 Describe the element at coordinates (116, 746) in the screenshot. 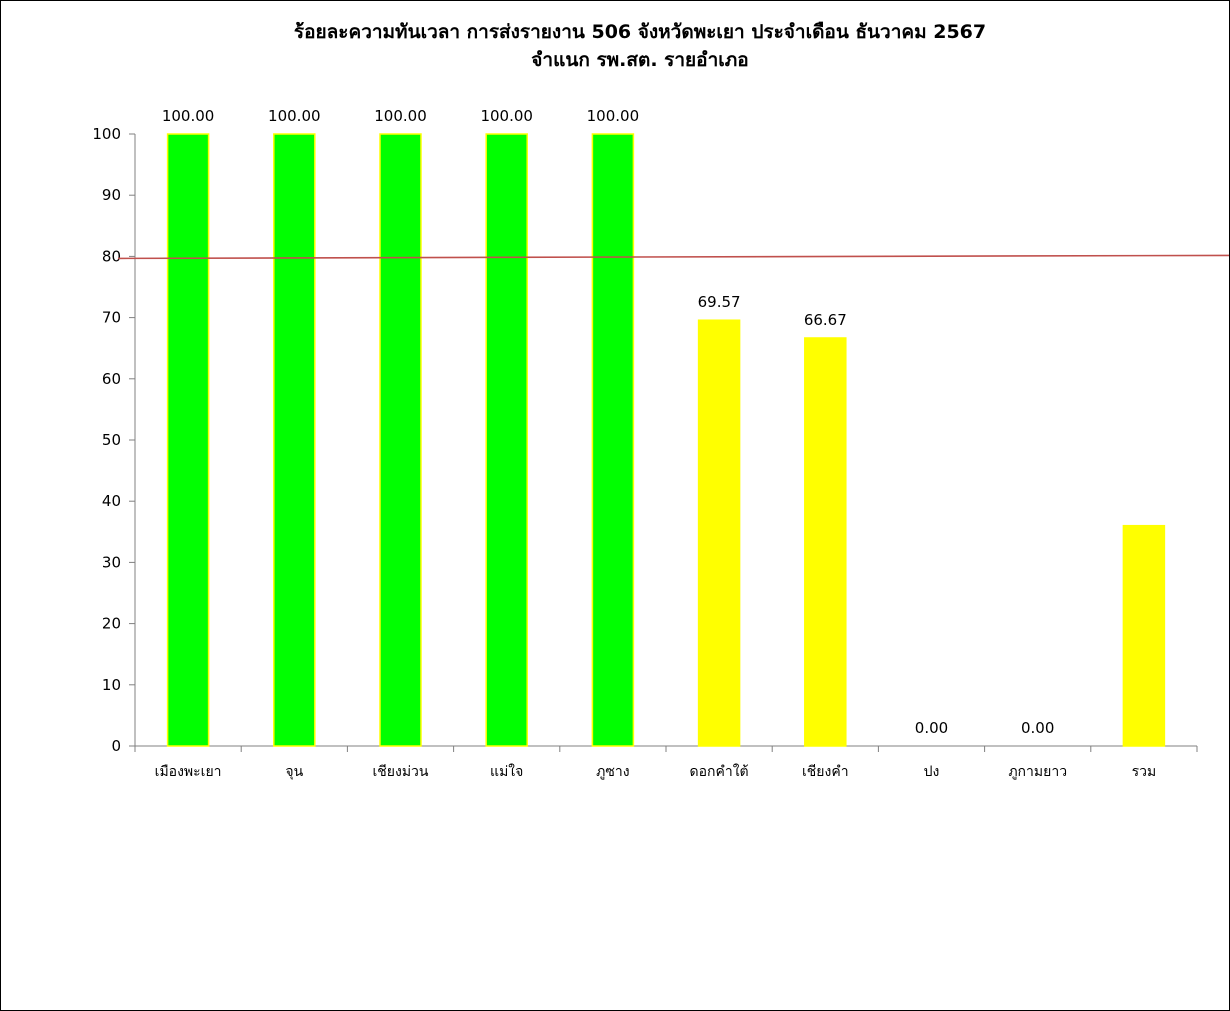

I see `y-tick-label: 0` at that location.